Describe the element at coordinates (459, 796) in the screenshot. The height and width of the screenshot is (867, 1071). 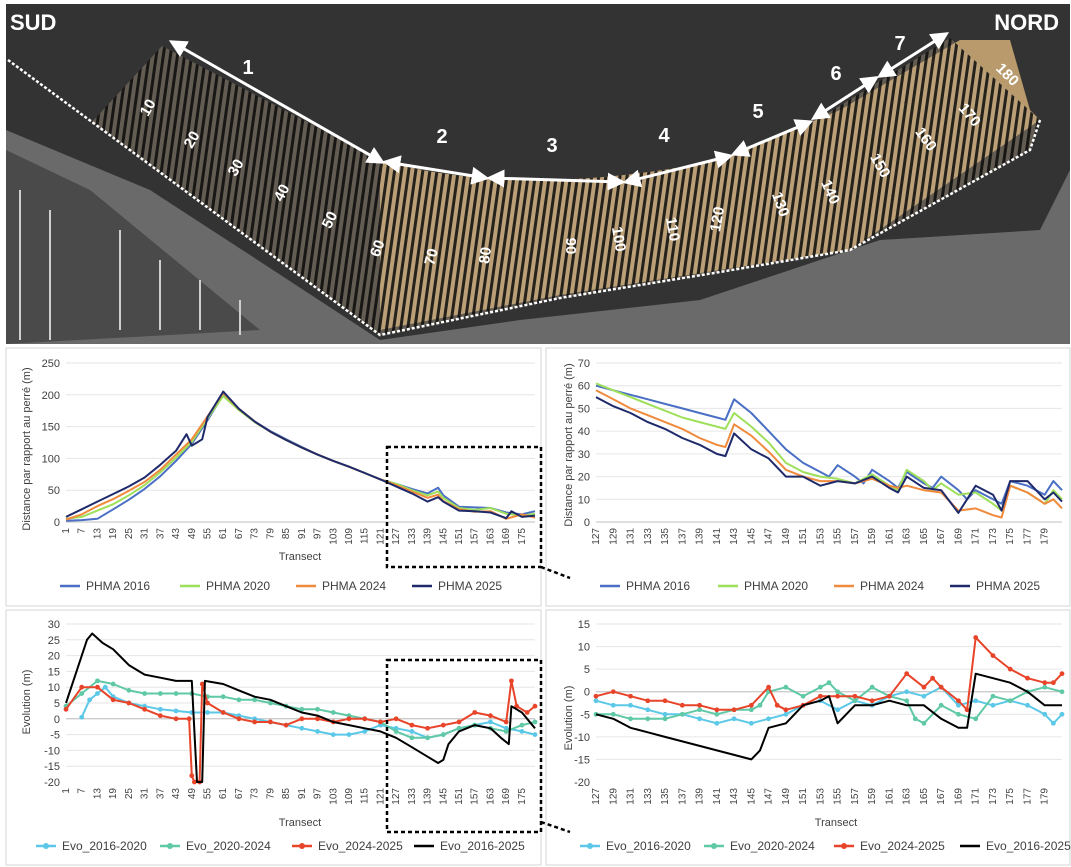
I see `x-tick-label: 151` at that location.